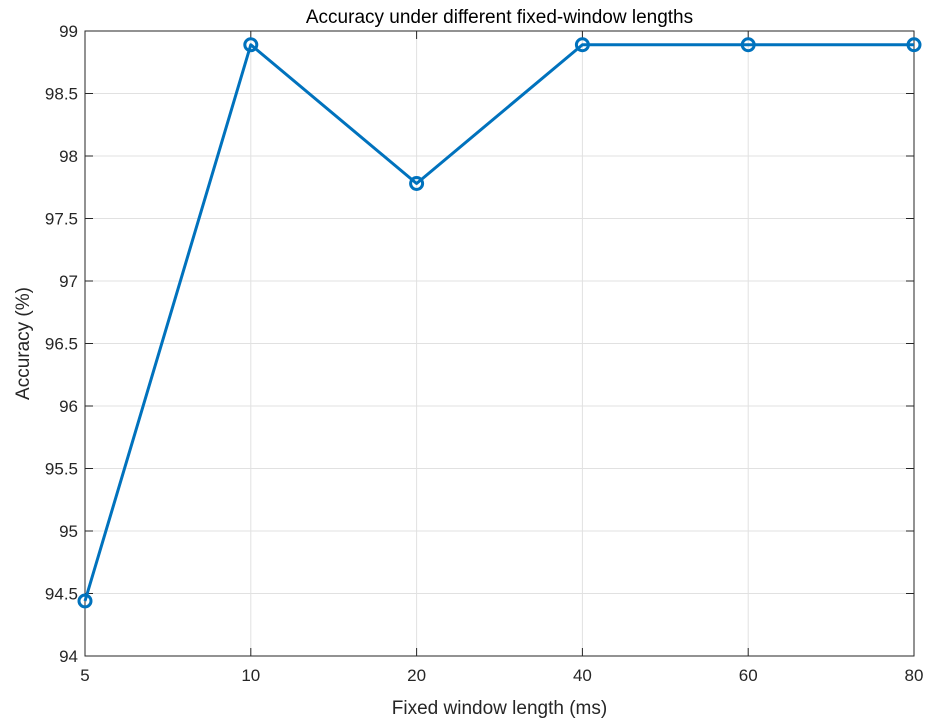 This screenshot has height=727, width=934. Describe the element at coordinates (250, 675) in the screenshot. I see `x-tick-label: 10` at that location.